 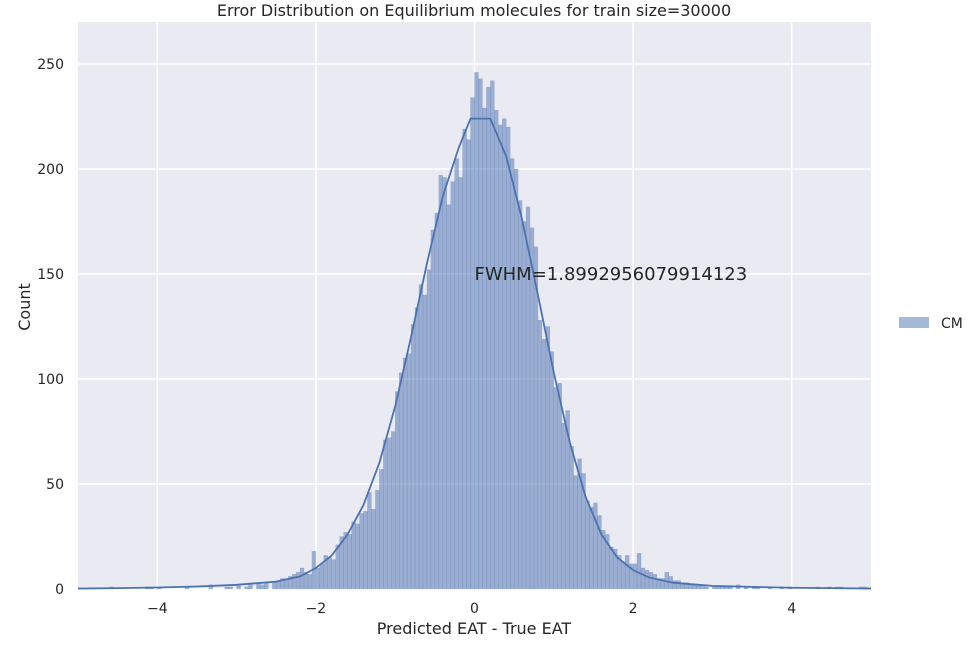 What do you see at coordinates (157, 609) in the screenshot?
I see `x-tick-label: −4` at bounding box center [157, 609].